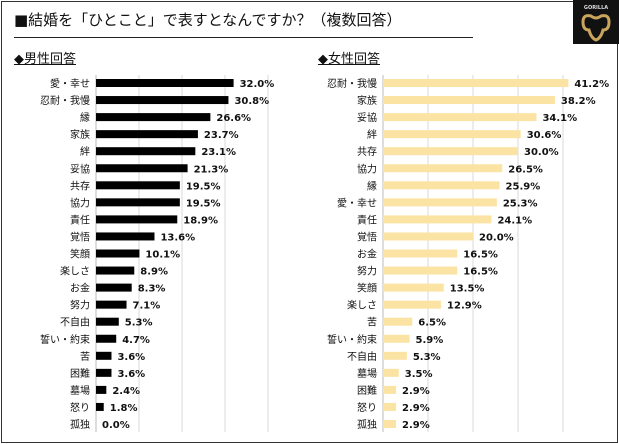 Image resolution: width=619 pixels, height=444 pixels. Describe the element at coordinates (591, 84) in the screenshot. I see `data-label: 41.2%` at that location.